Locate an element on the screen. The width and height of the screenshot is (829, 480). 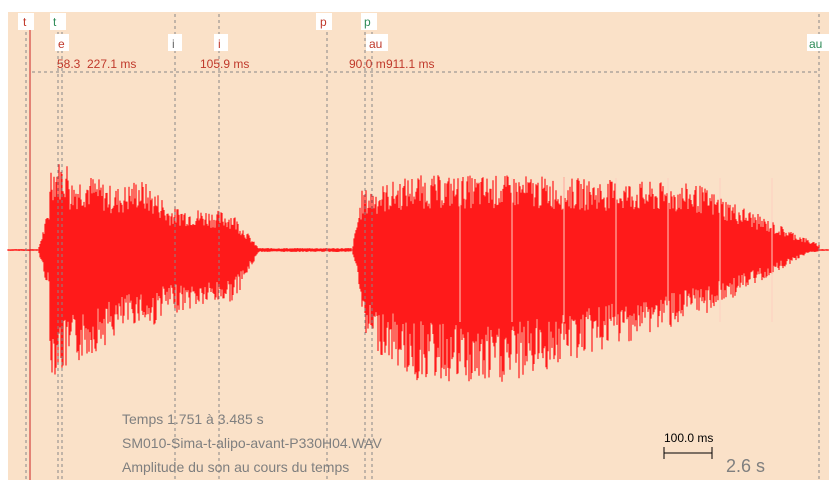
segment-labels: e i i au is located at coordinates (221, 42).